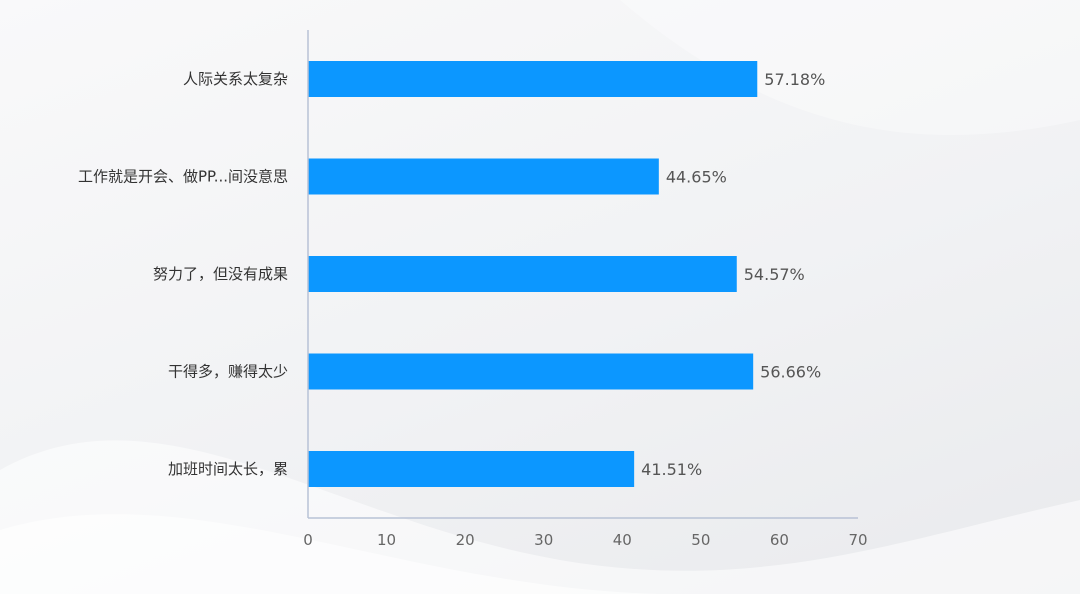 The image size is (1080, 594). I want to click on x-tick-label-50: 50, so click(700, 540).